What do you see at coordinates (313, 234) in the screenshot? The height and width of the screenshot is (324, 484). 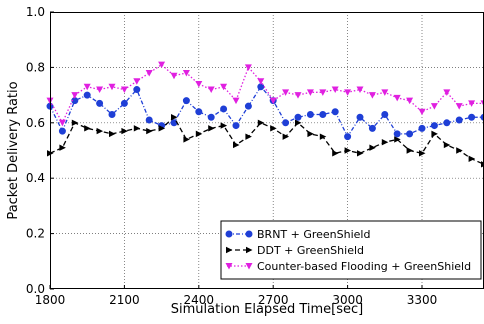 I see `legend-label: BRNT + GreenShield` at bounding box center [313, 234].